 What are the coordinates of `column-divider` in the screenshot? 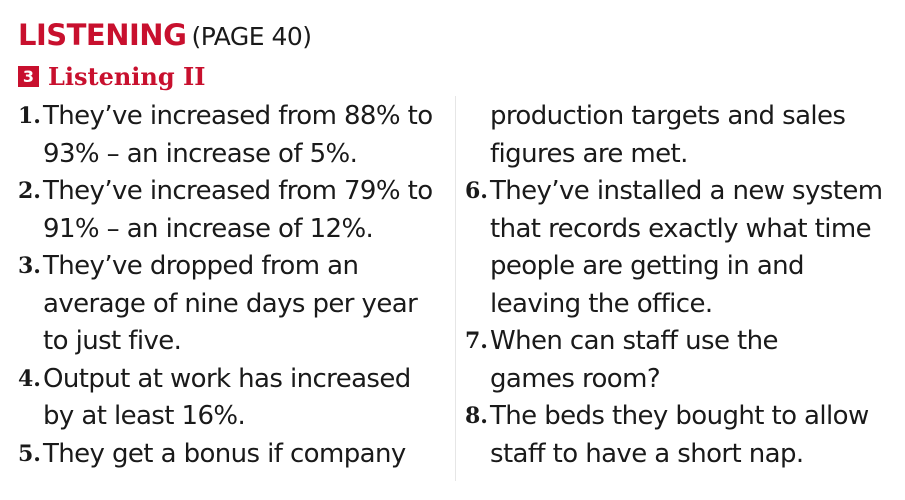 It's located at (455, 288).